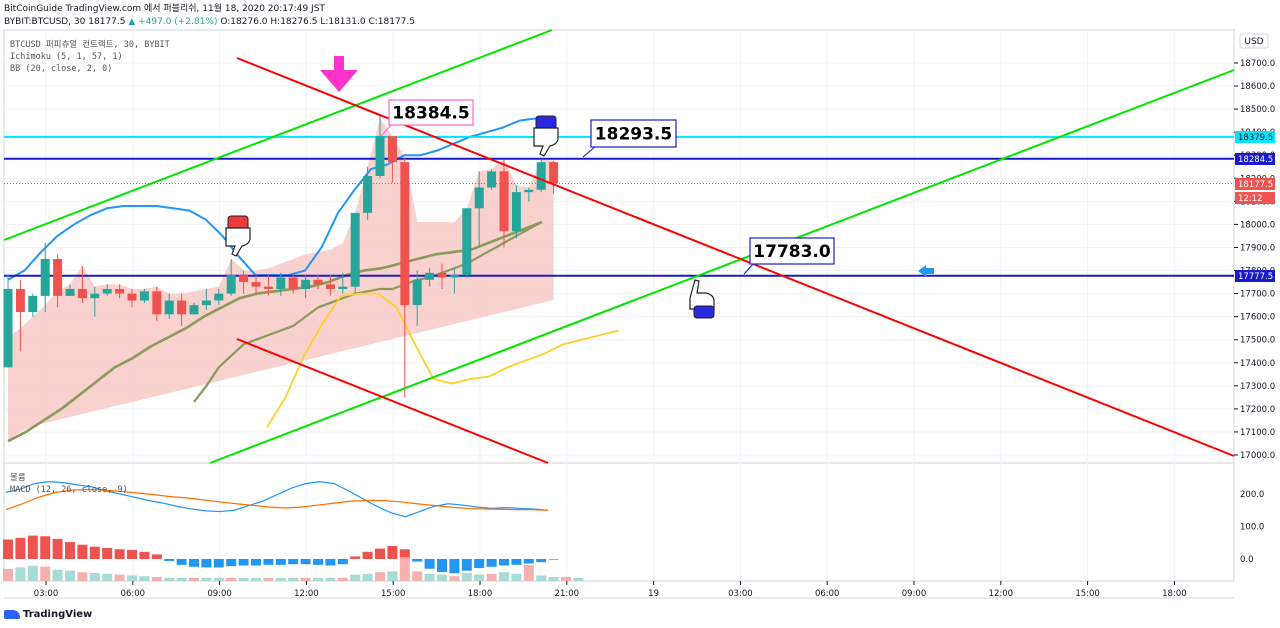 The image size is (1280, 628). What do you see at coordinates (1174, 594) in the screenshot?
I see `time-tick-label: 18:00` at bounding box center [1174, 594].